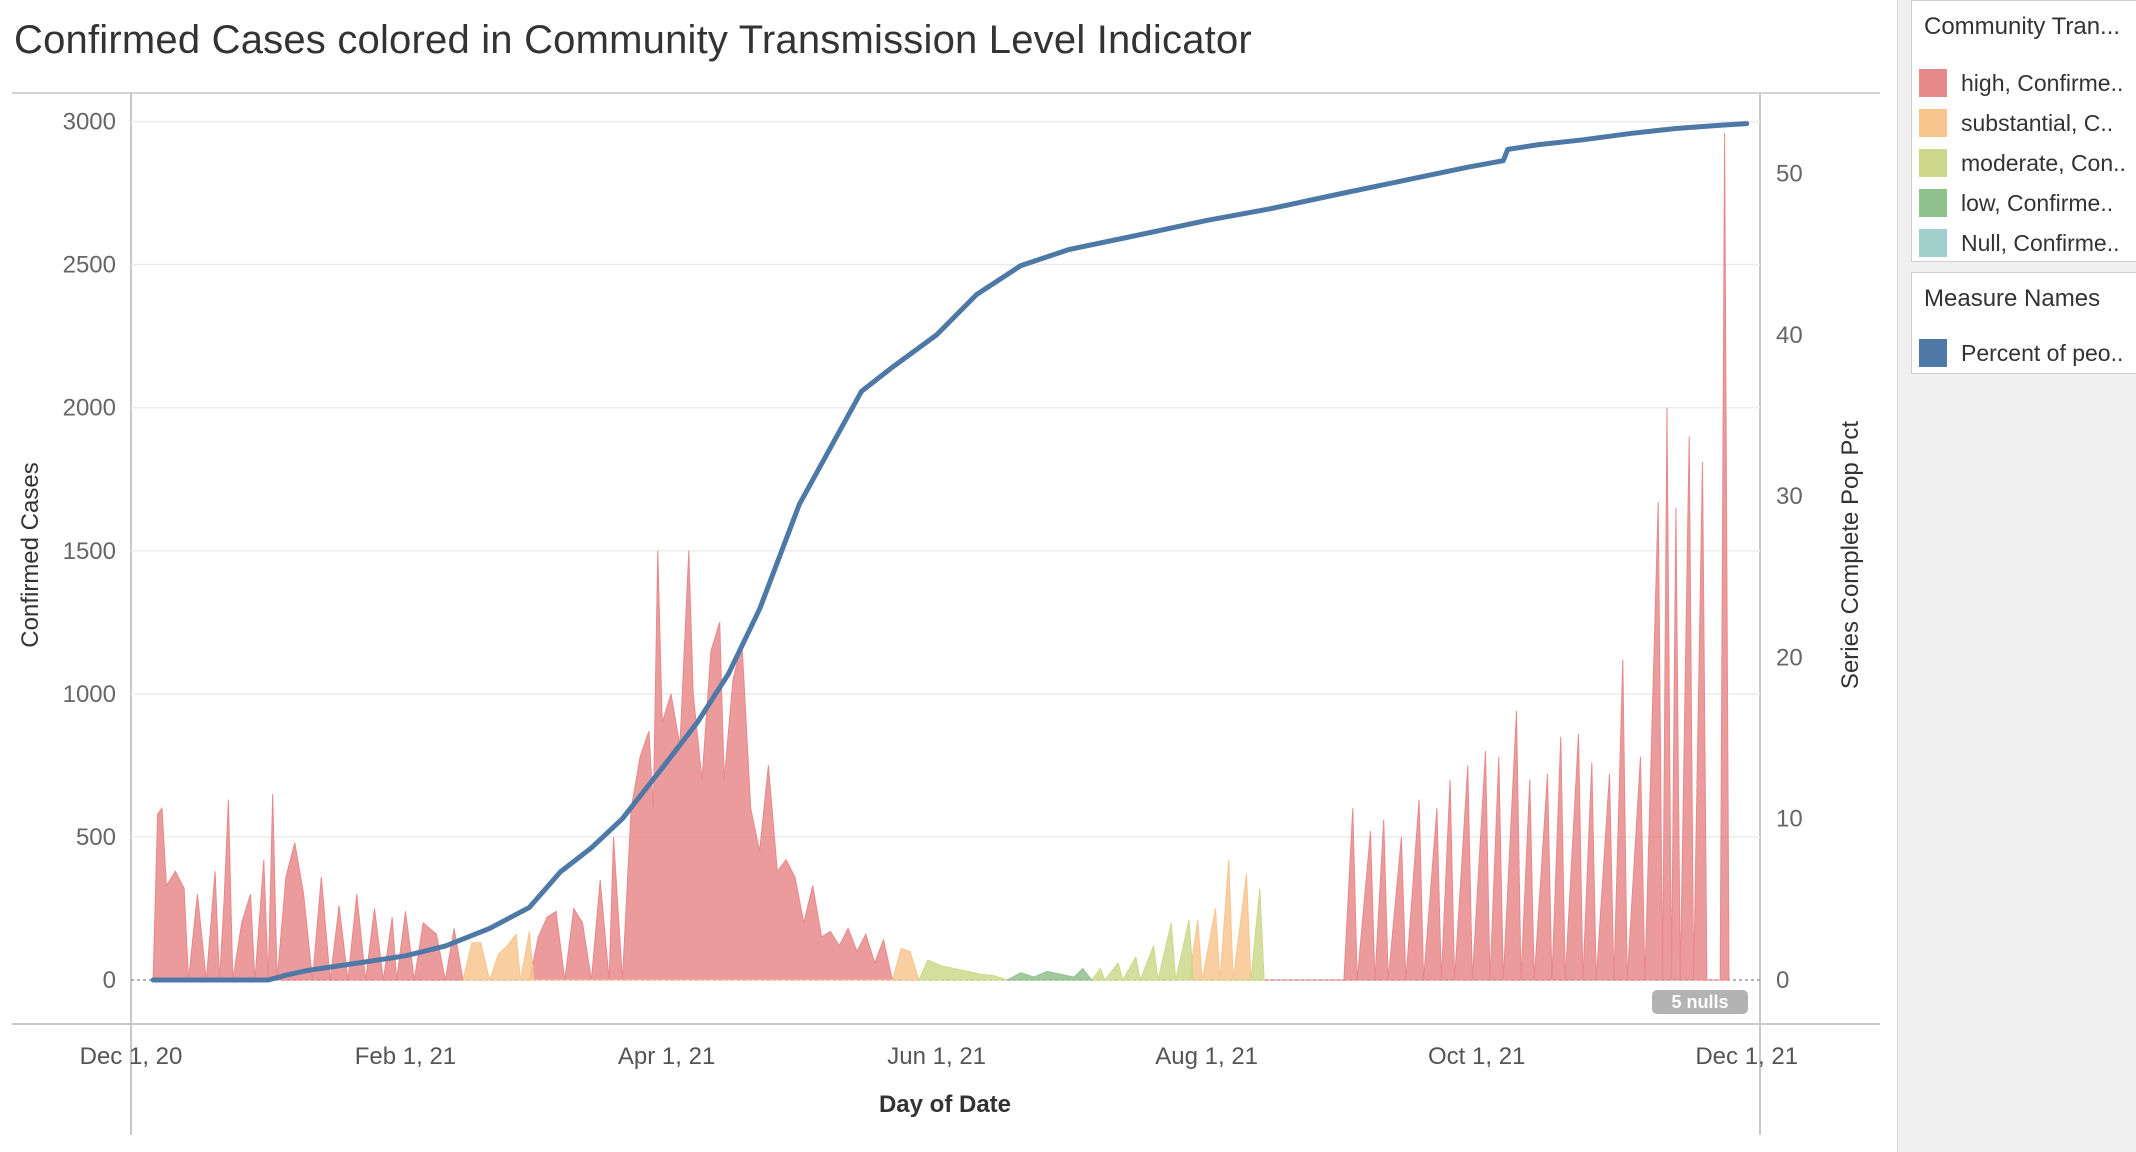 The image size is (2136, 1152). I want to click on legend-title: Measure Names, so click(2012, 298).